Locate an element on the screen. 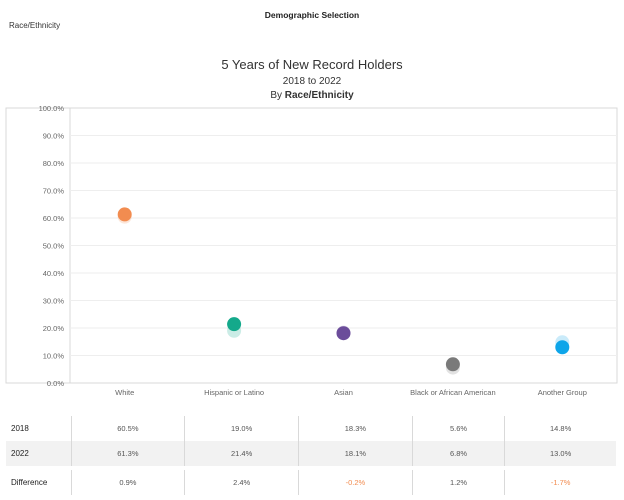  table-cell: 6.8% is located at coordinates (458, 453).